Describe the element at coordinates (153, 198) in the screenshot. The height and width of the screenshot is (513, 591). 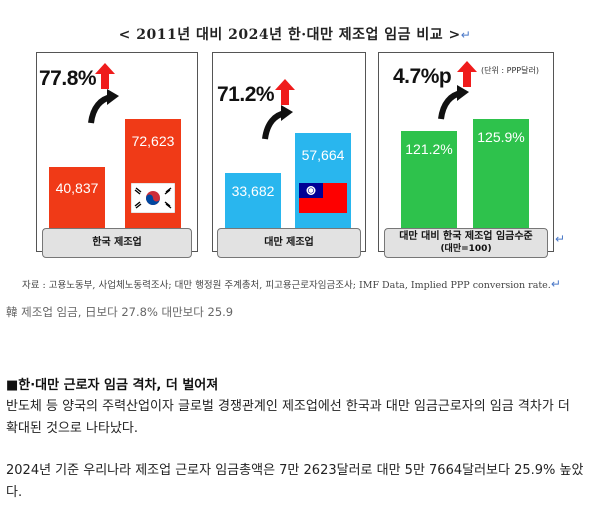
I see `korea-flag-icon` at that location.